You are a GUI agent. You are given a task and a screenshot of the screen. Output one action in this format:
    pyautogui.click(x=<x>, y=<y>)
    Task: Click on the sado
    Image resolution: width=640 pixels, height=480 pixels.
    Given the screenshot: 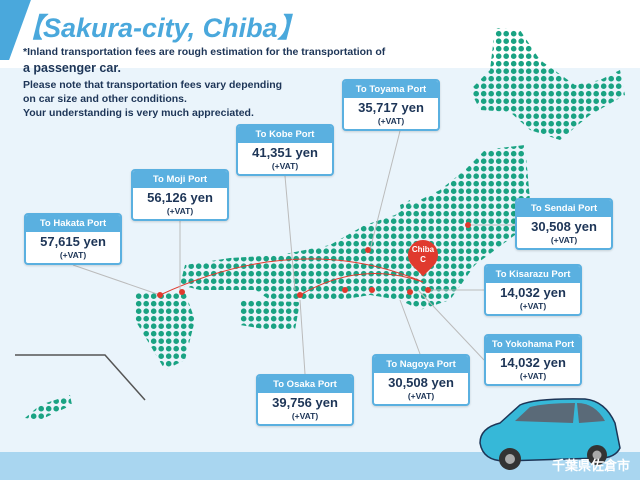 What is the action you would take?
    pyautogui.click(x=406, y=207)
    